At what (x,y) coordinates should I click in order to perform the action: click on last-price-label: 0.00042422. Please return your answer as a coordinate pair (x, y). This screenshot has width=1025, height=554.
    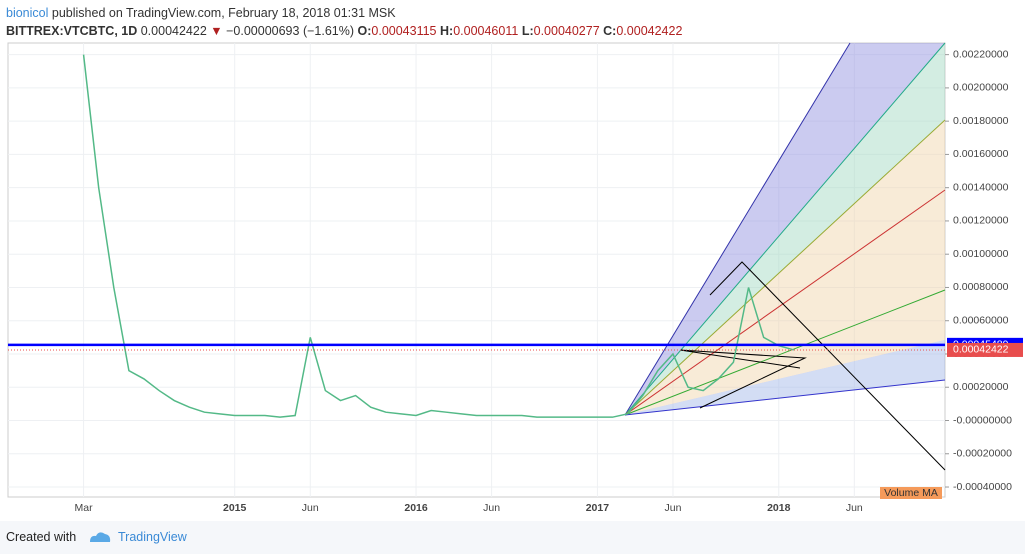
    Looking at the image, I should click on (981, 350).